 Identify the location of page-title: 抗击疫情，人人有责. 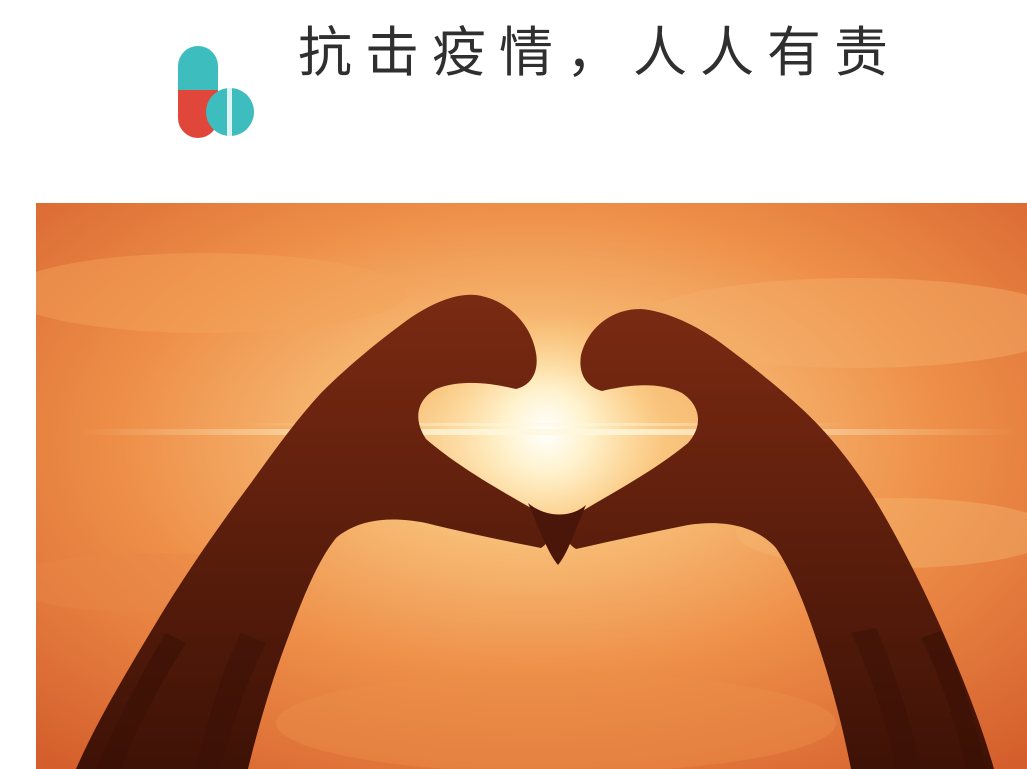
(599, 52).